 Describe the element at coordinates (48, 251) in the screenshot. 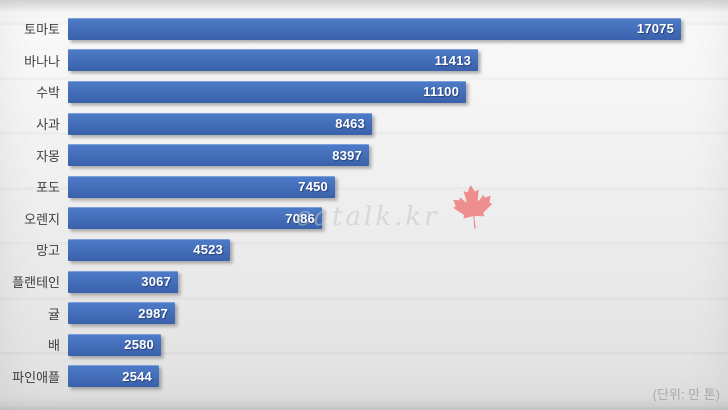

I see `category-label: 망고` at that location.